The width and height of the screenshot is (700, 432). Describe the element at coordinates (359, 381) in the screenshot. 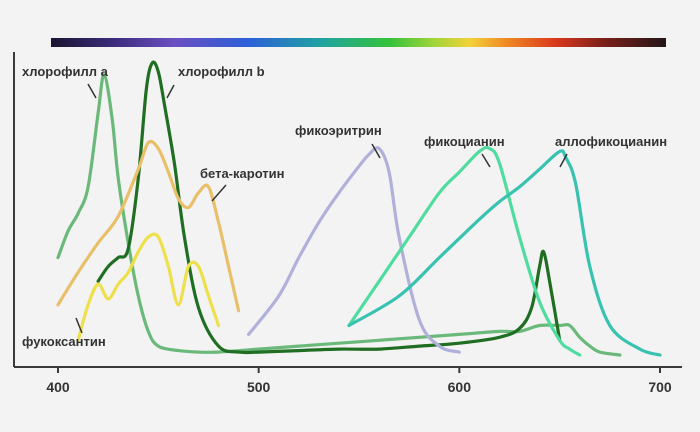

I see `x-tick-labels: 400 500 600 700` at that location.